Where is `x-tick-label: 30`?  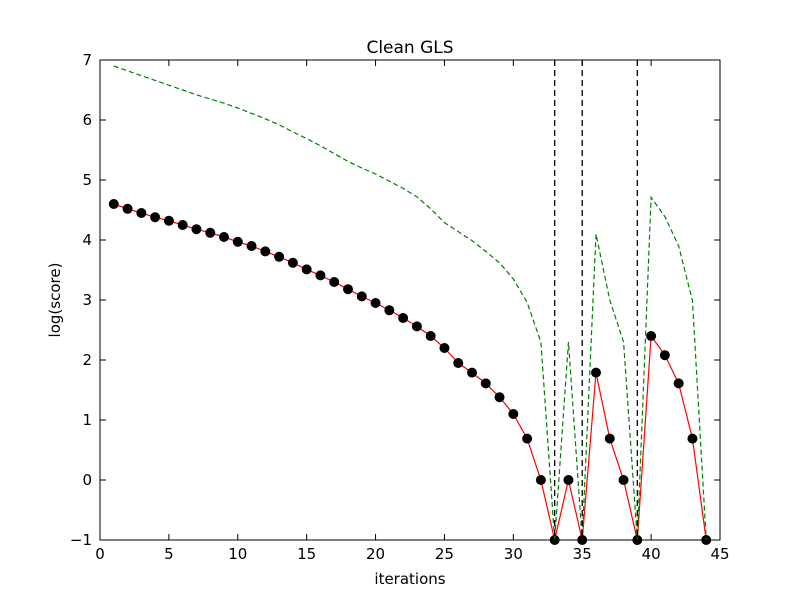
x-tick-label: 30 is located at coordinates (513, 554).